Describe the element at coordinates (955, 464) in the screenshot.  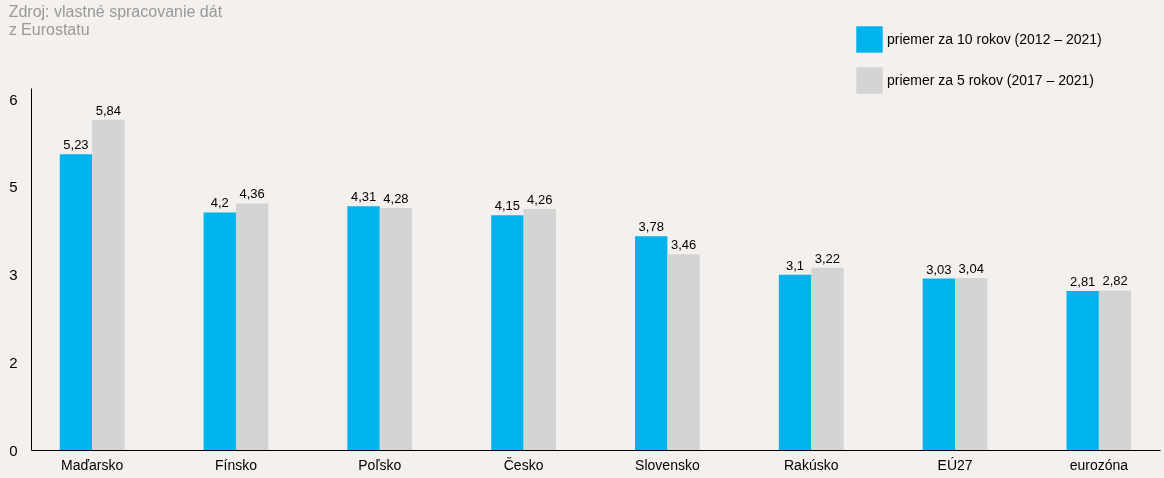
I see `x-tick-label: EÚ27` at that location.